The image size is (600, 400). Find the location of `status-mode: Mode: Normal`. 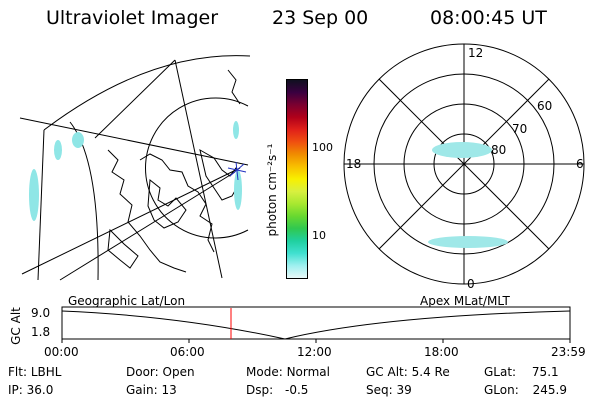

status-mode: Mode: Normal is located at coordinates (288, 372).